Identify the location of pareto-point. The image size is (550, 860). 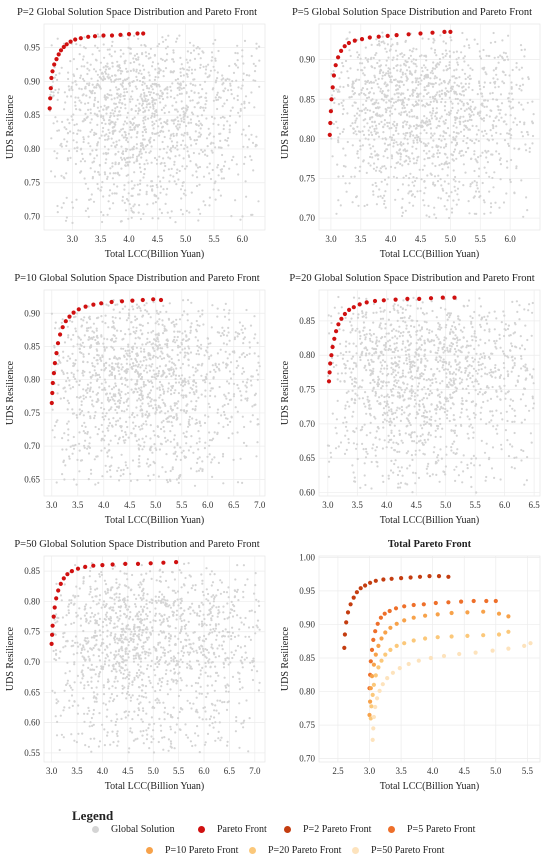
(330, 123).